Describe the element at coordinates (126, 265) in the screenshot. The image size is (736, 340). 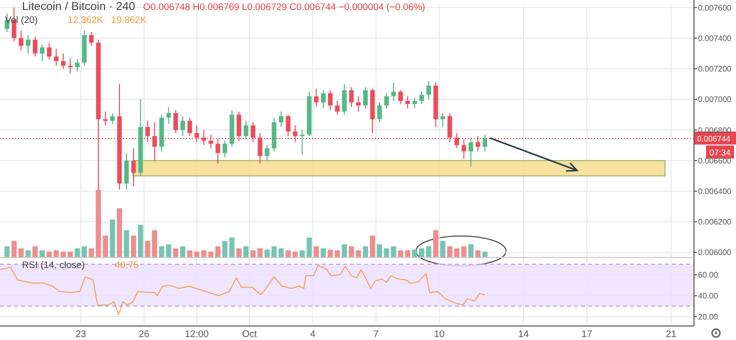
I see `annotation: 40.75` at that location.